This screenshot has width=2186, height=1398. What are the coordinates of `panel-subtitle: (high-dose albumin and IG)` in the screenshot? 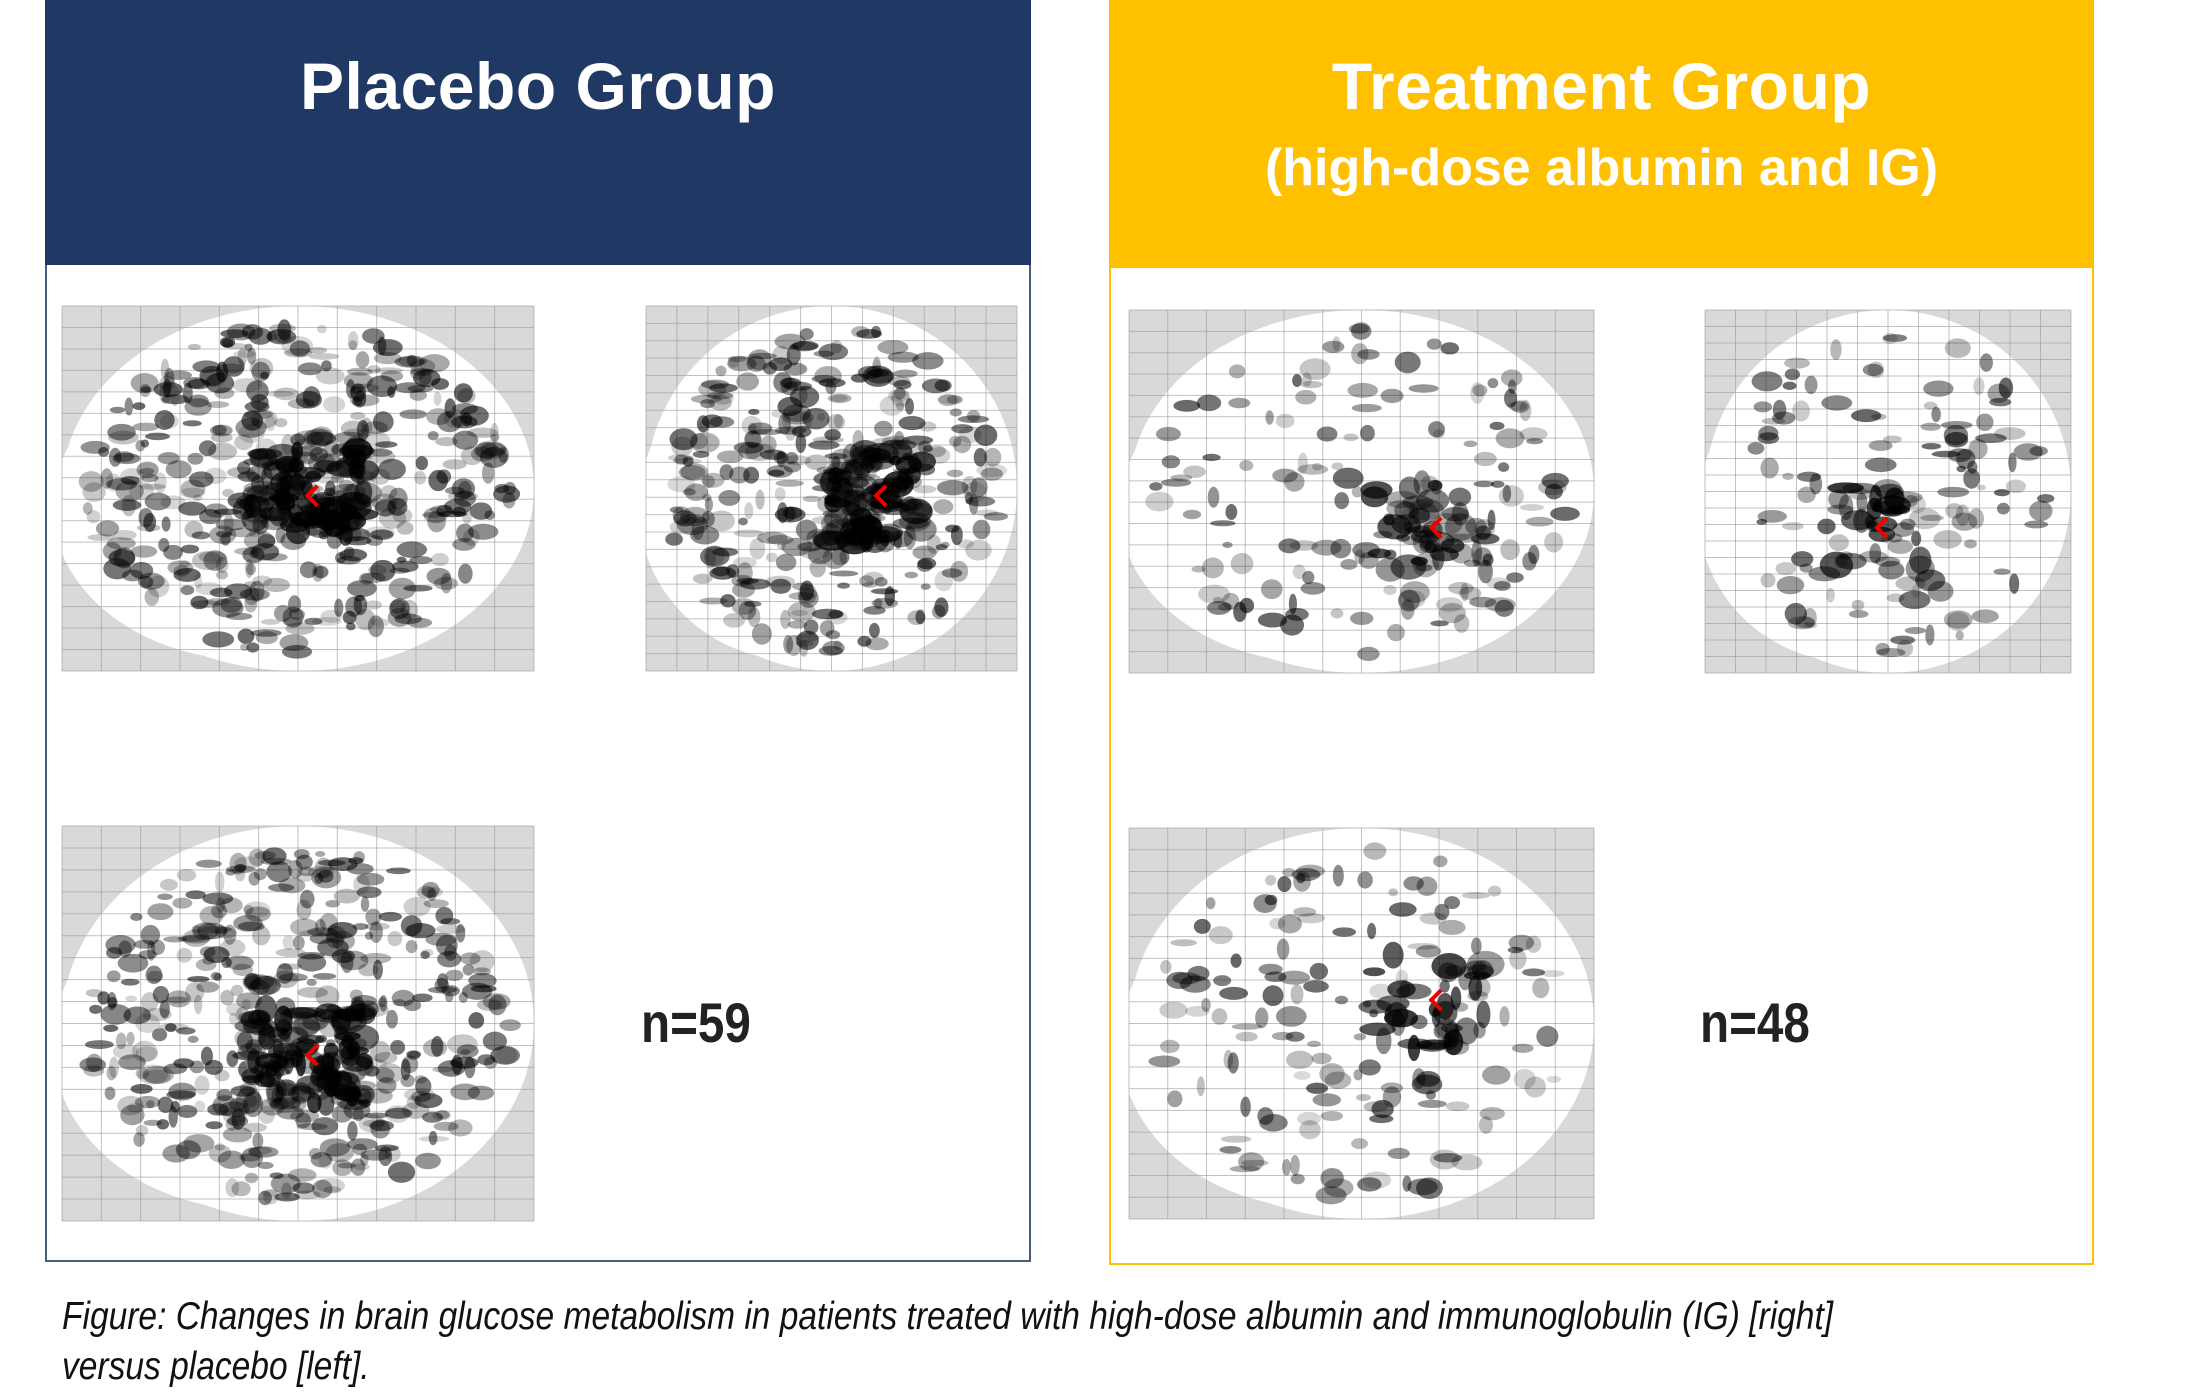 It's located at (1601, 168).